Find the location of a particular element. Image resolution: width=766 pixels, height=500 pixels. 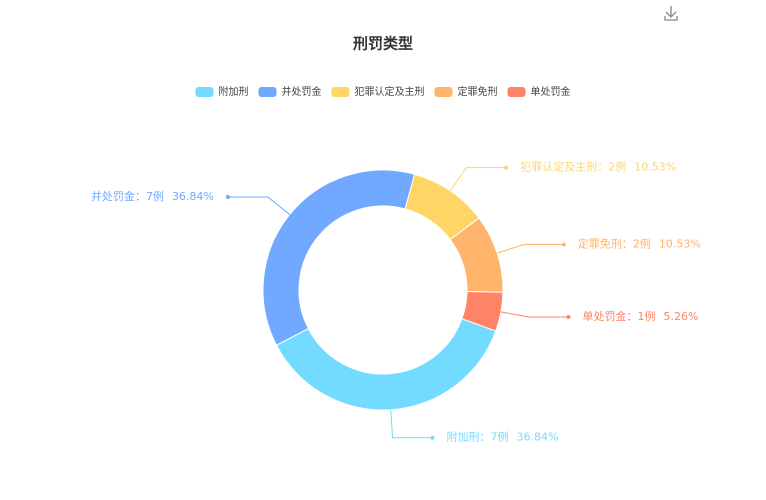

legend-item: 定罪免刑 is located at coordinates (466, 91).